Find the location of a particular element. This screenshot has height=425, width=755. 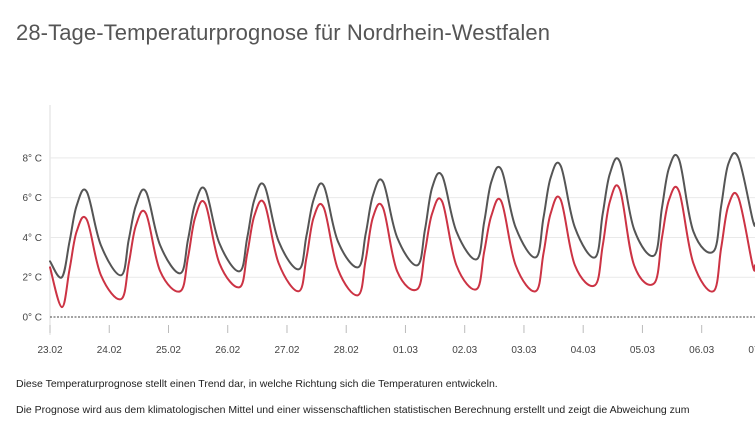

x-tick-label: 25.02 is located at coordinates (168, 350).